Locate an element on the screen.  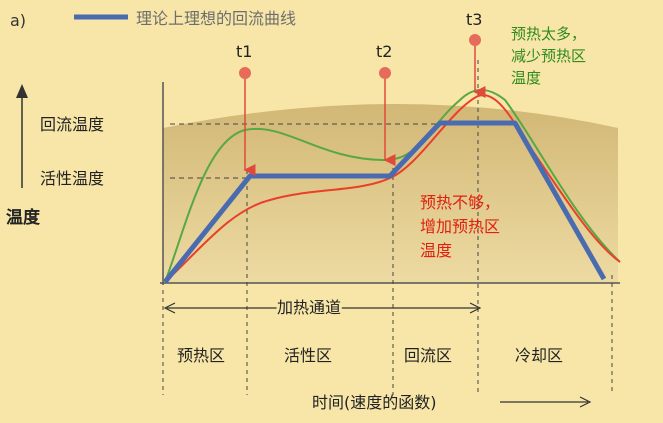
red-note-line-2: 增加预热区 is located at coordinates (460, 226).